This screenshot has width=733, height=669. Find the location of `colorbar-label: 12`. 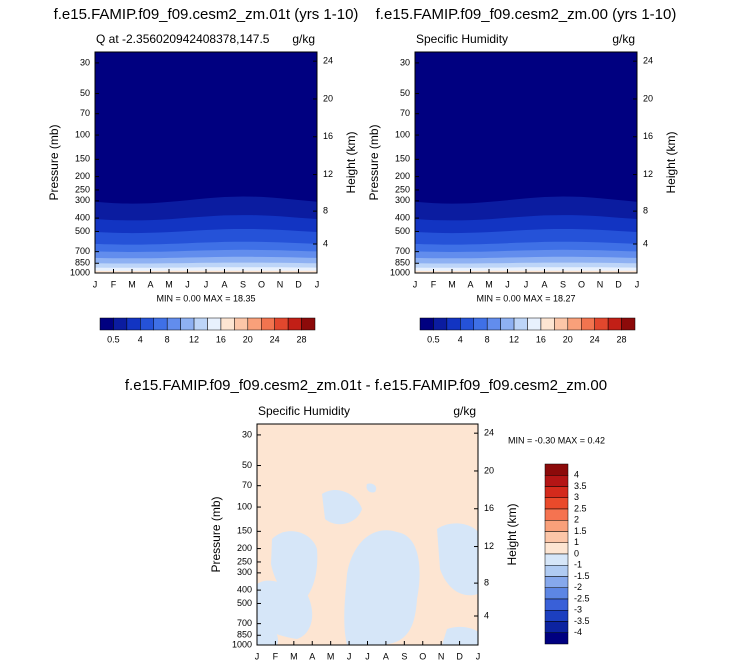

colorbar-label: 12 is located at coordinates (514, 339).